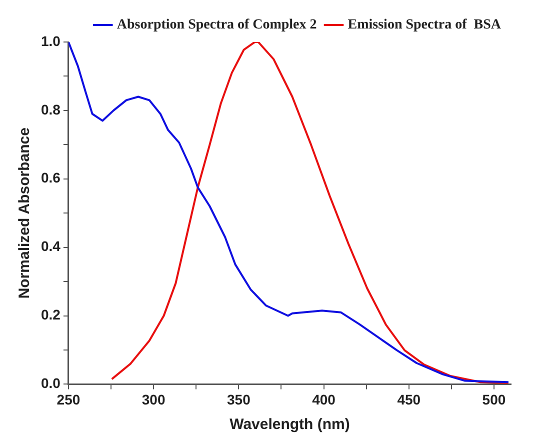 The height and width of the screenshot is (446, 549). I want to click on y-tick-label: 0.6, so click(50, 178).